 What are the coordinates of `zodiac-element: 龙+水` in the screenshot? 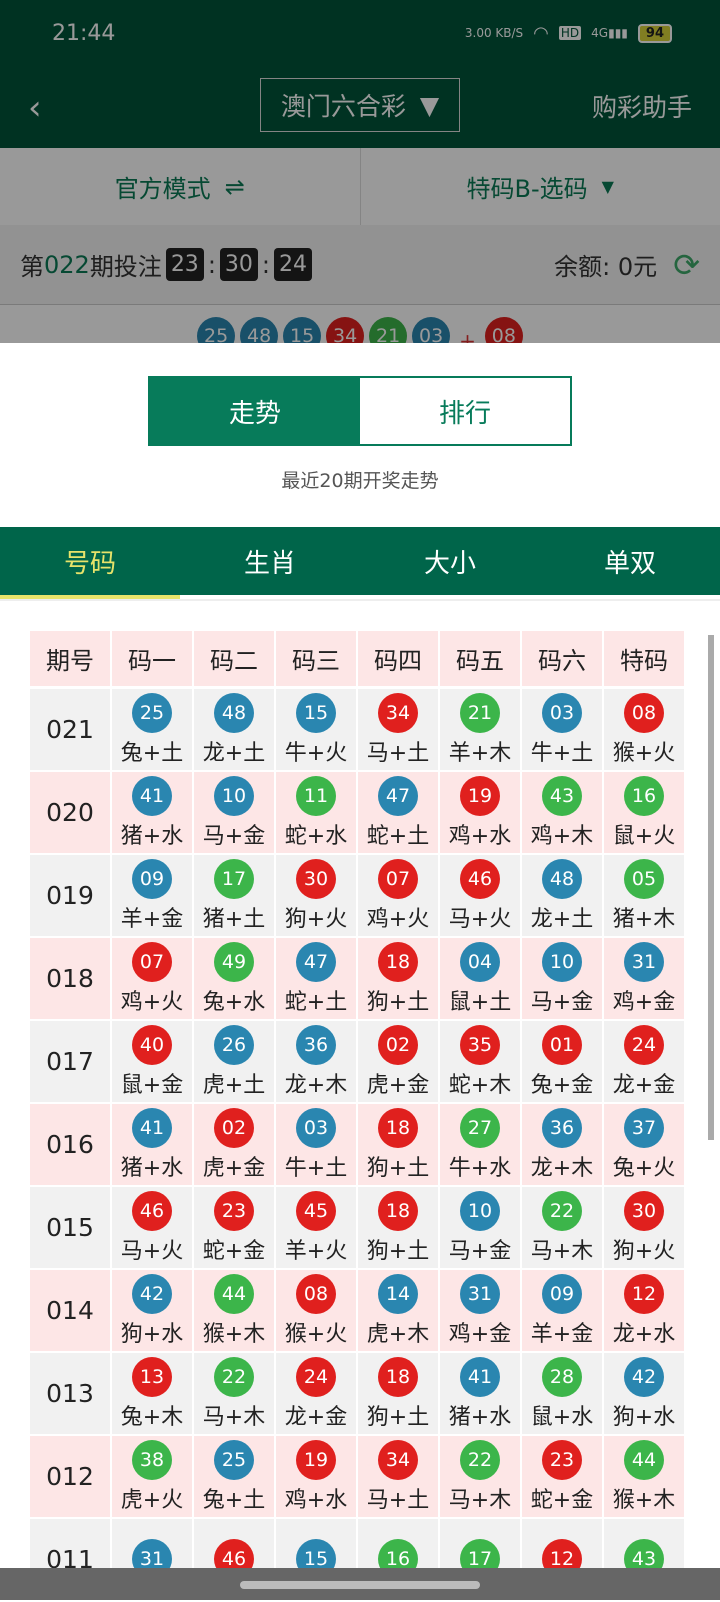 It's located at (644, 1332).